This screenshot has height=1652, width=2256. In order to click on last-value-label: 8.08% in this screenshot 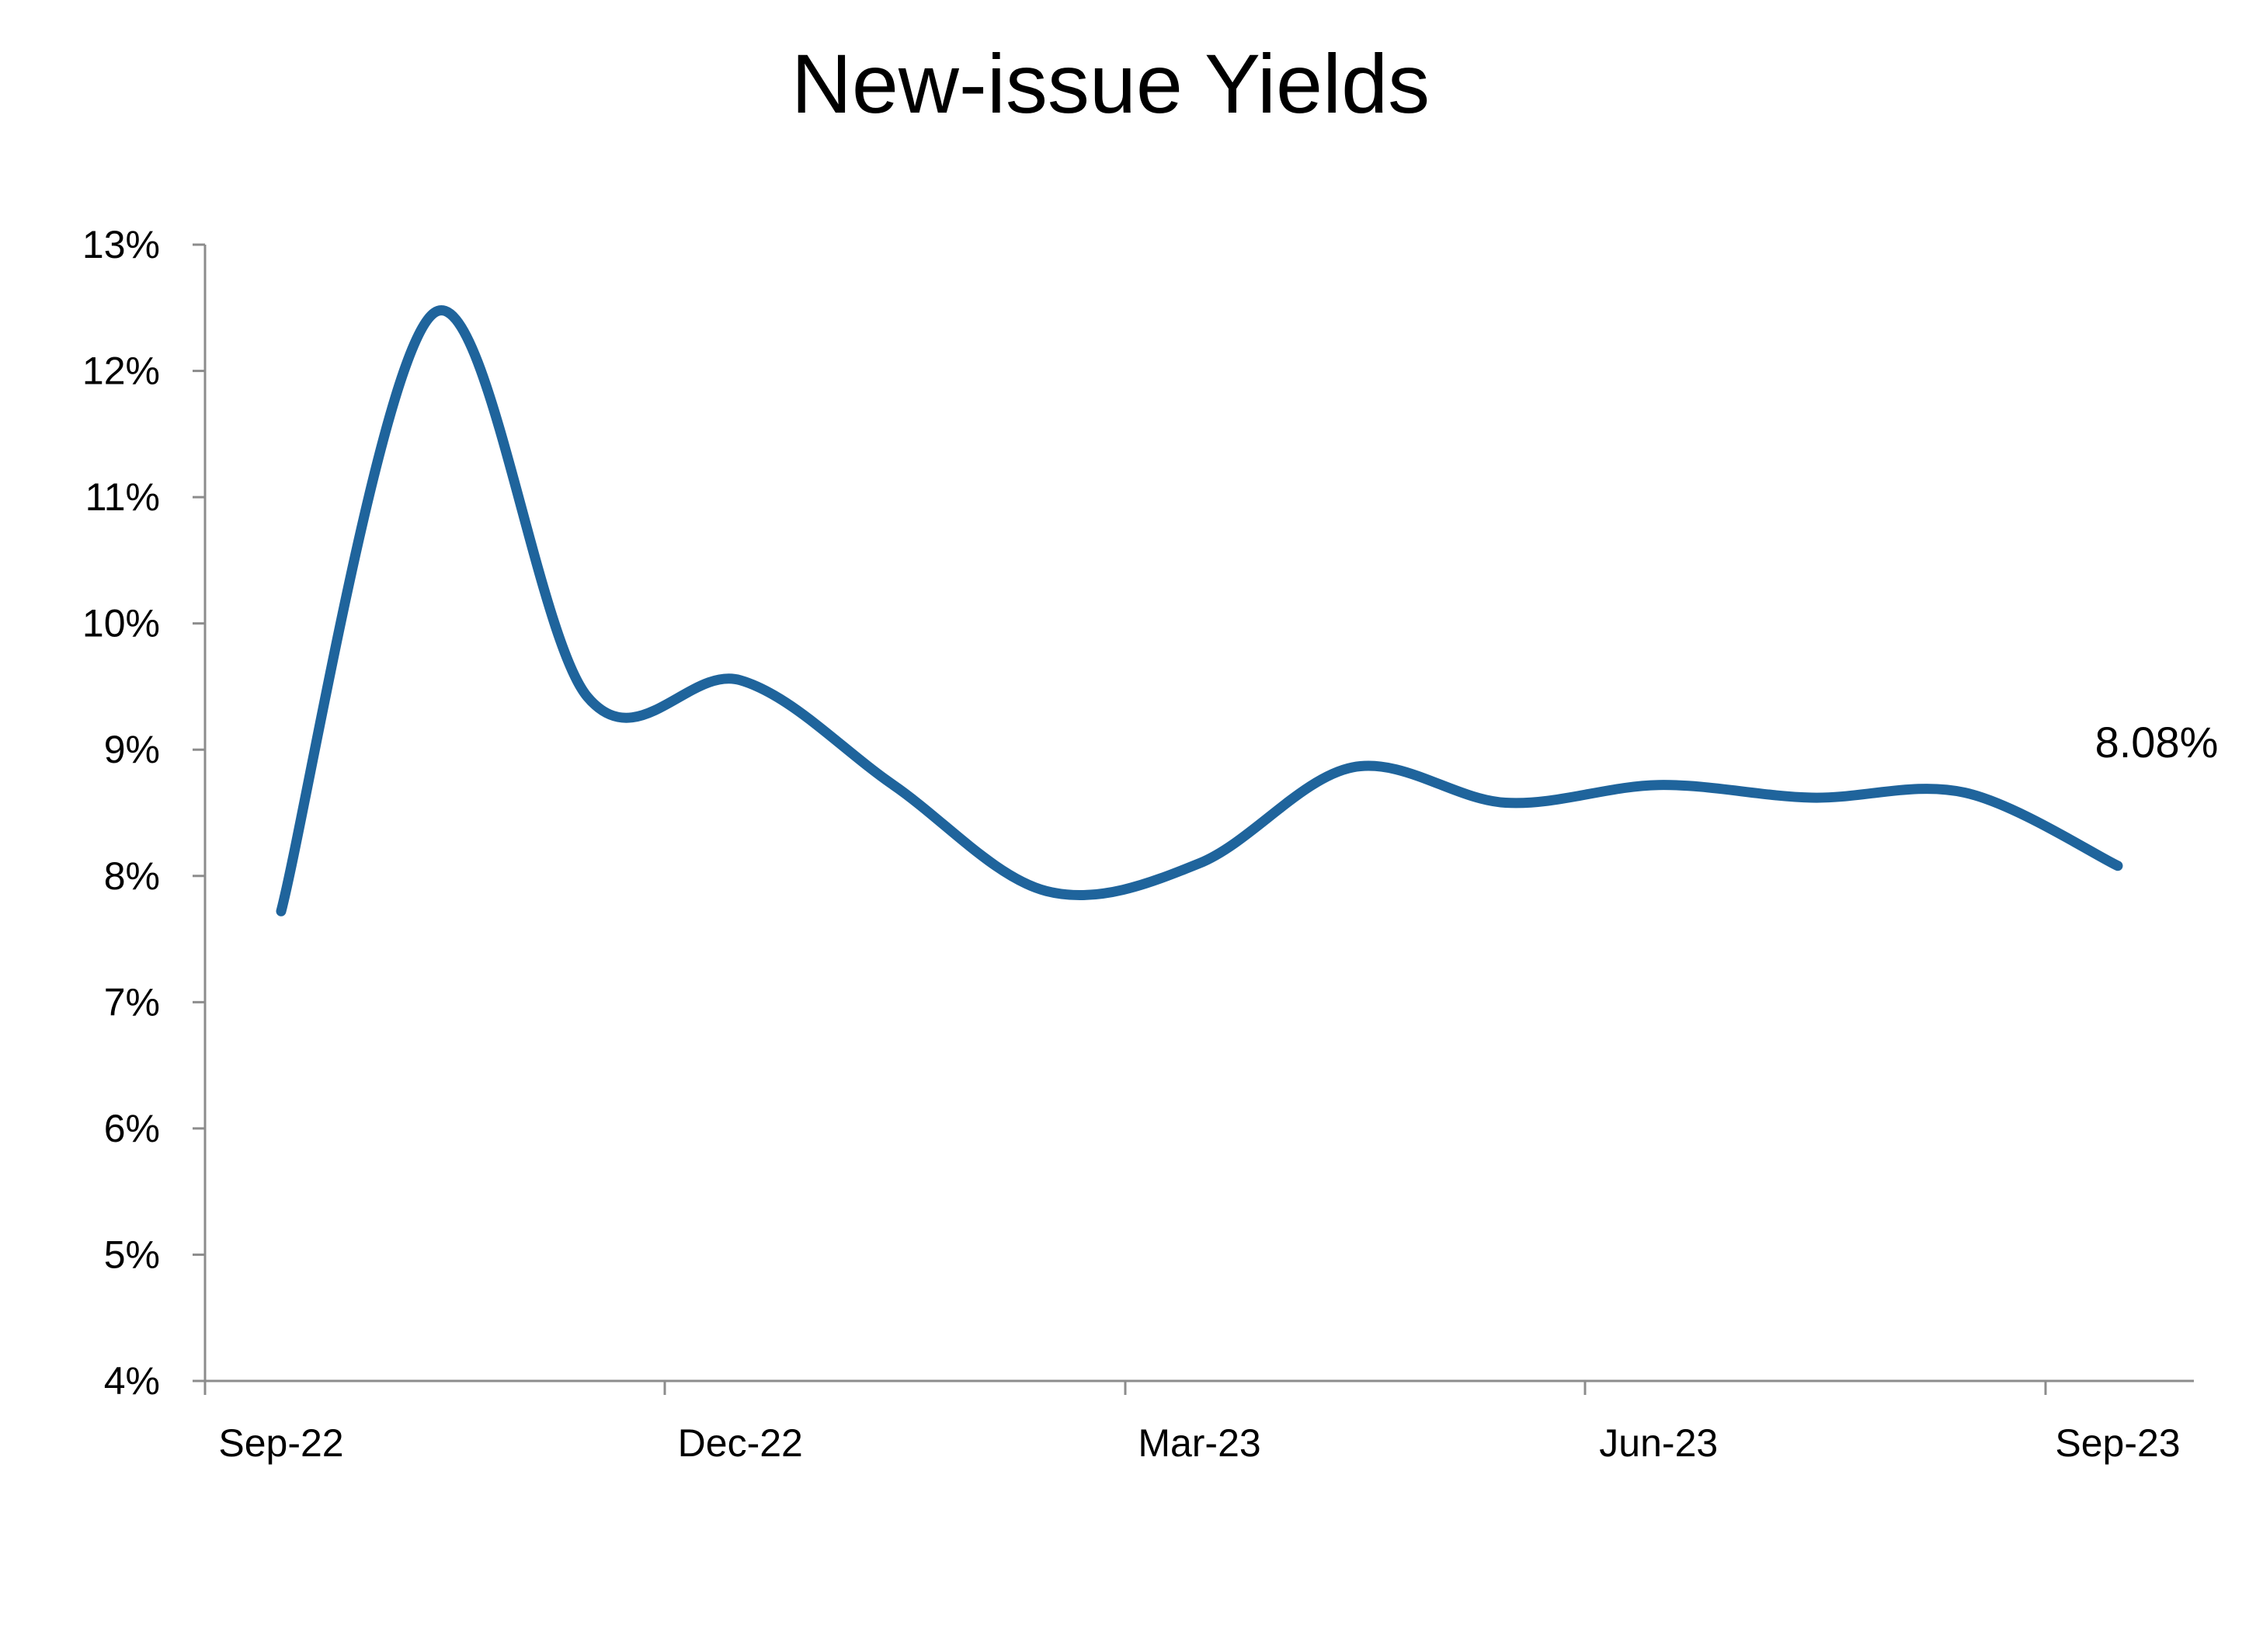, I will do `click(2157, 742)`.